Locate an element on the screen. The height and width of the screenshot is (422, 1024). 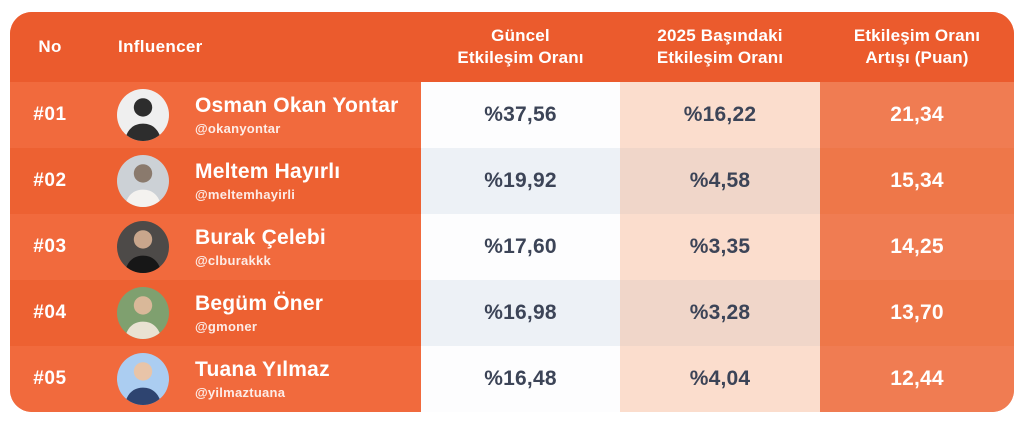
header-no: No is located at coordinates (50, 46).